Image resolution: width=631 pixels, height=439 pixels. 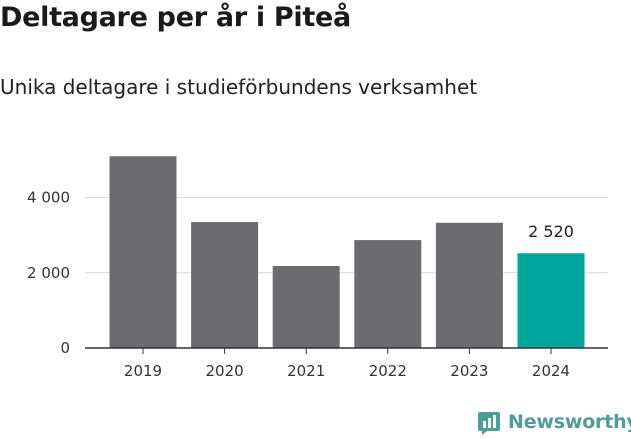 I want to click on bar-2019, so click(x=143, y=252).